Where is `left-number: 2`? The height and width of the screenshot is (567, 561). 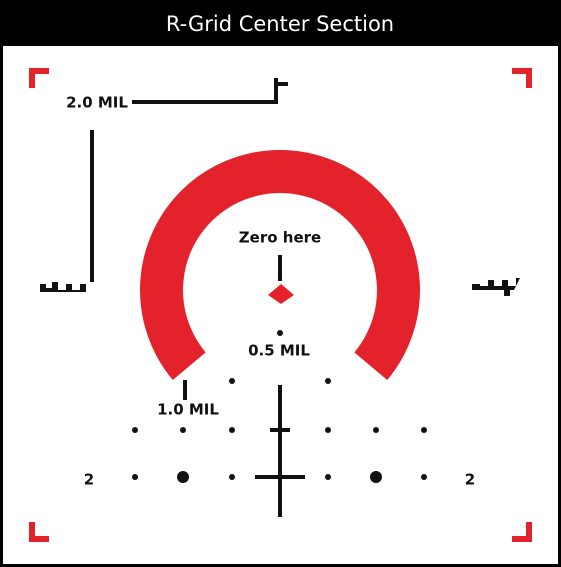 left-number: 2 is located at coordinates (89, 480).